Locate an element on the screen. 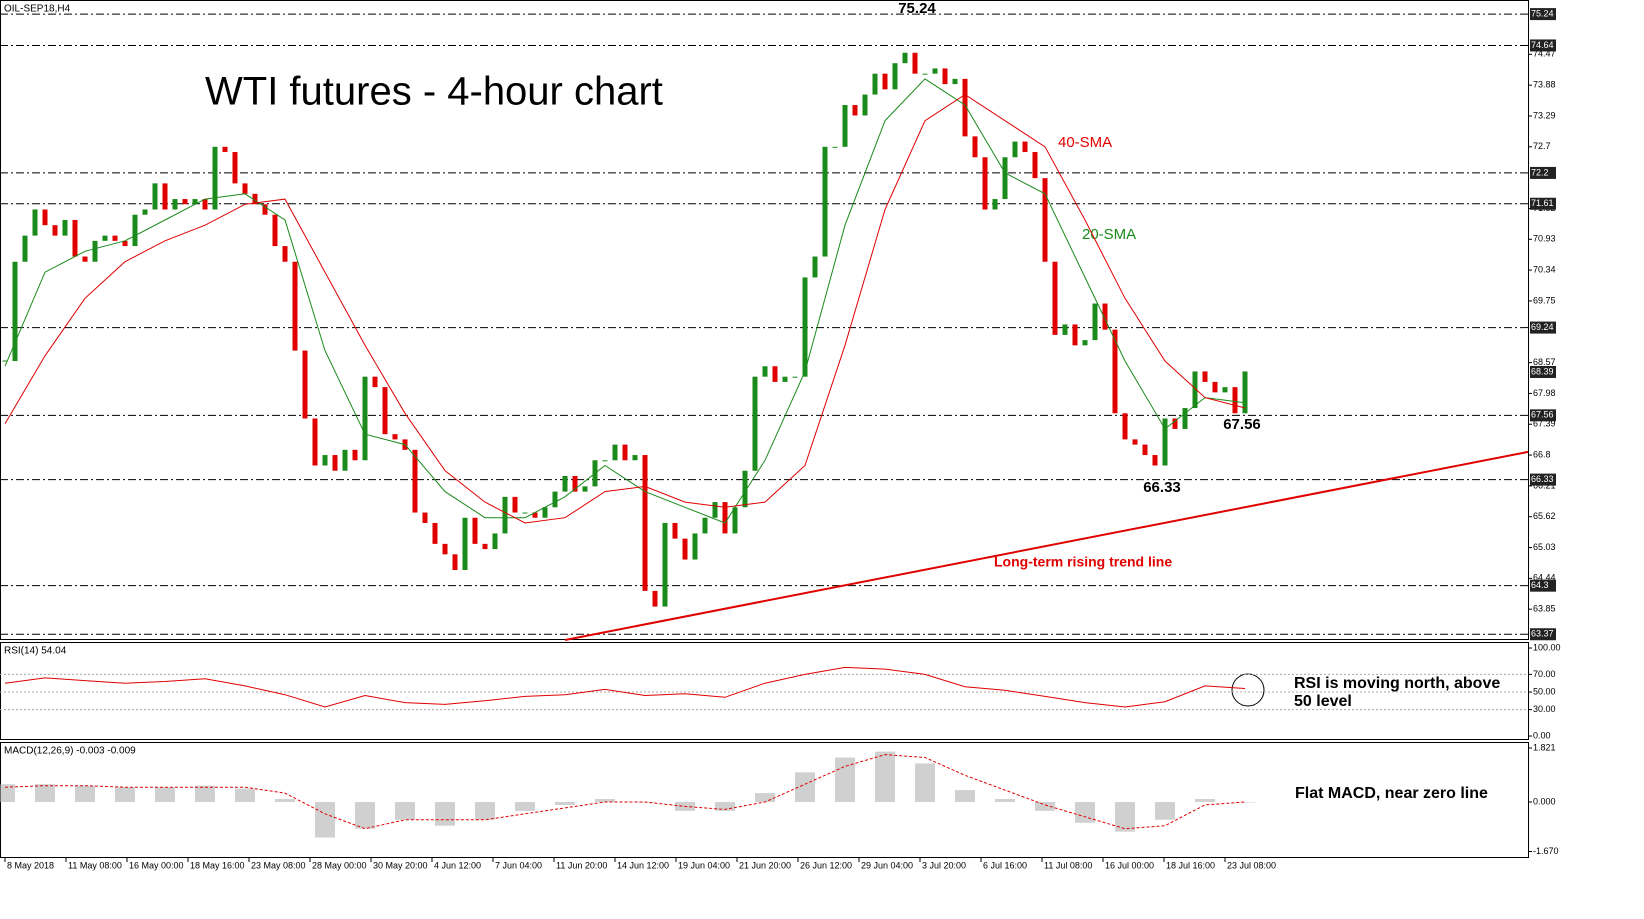  y-tick-label: 70.00 is located at coordinates (1544, 674).